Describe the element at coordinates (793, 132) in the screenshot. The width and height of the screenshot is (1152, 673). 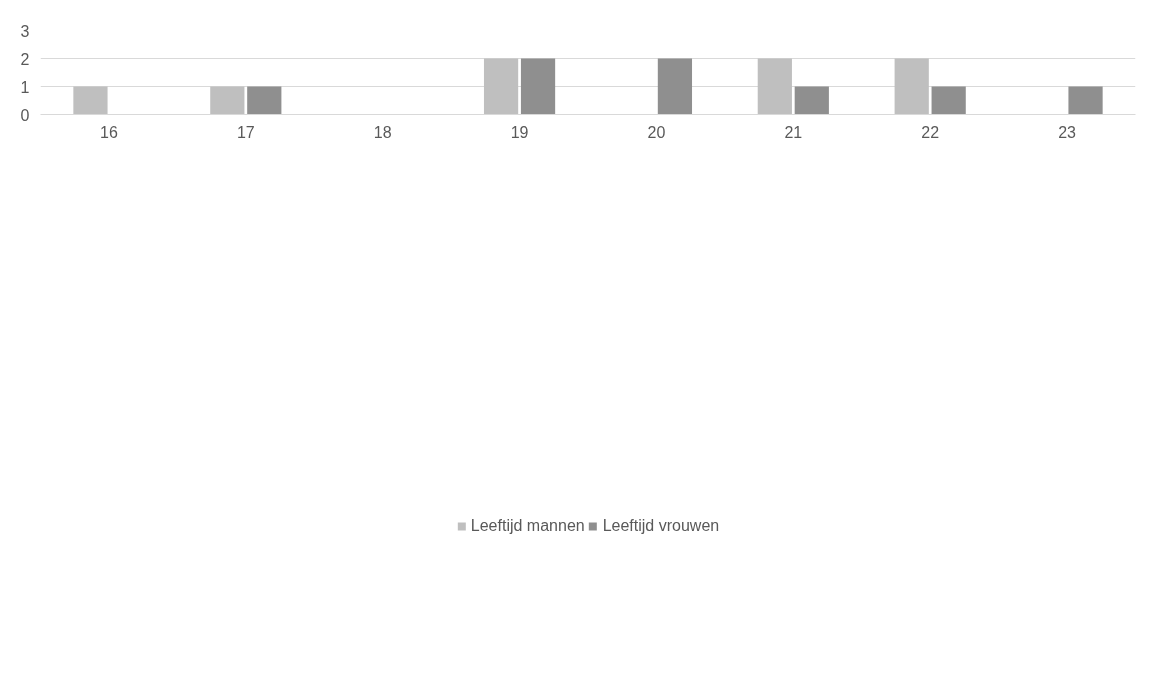
I see `x-tick-label: 21` at that location.